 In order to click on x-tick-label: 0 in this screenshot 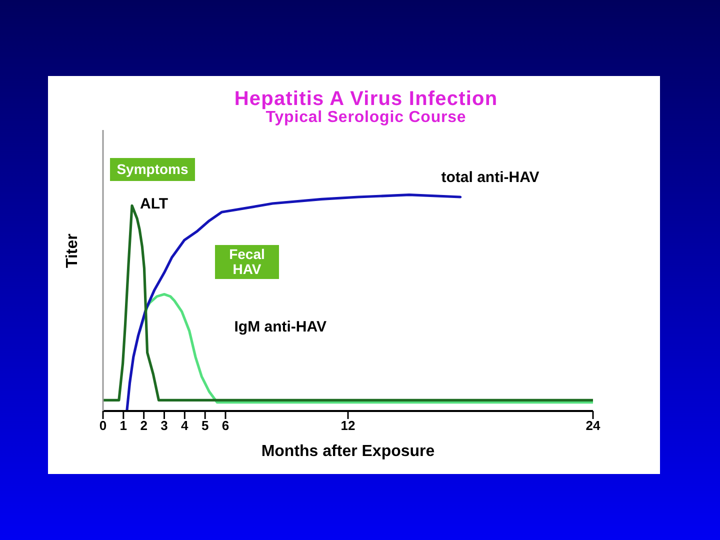, I will do `click(103, 426)`.